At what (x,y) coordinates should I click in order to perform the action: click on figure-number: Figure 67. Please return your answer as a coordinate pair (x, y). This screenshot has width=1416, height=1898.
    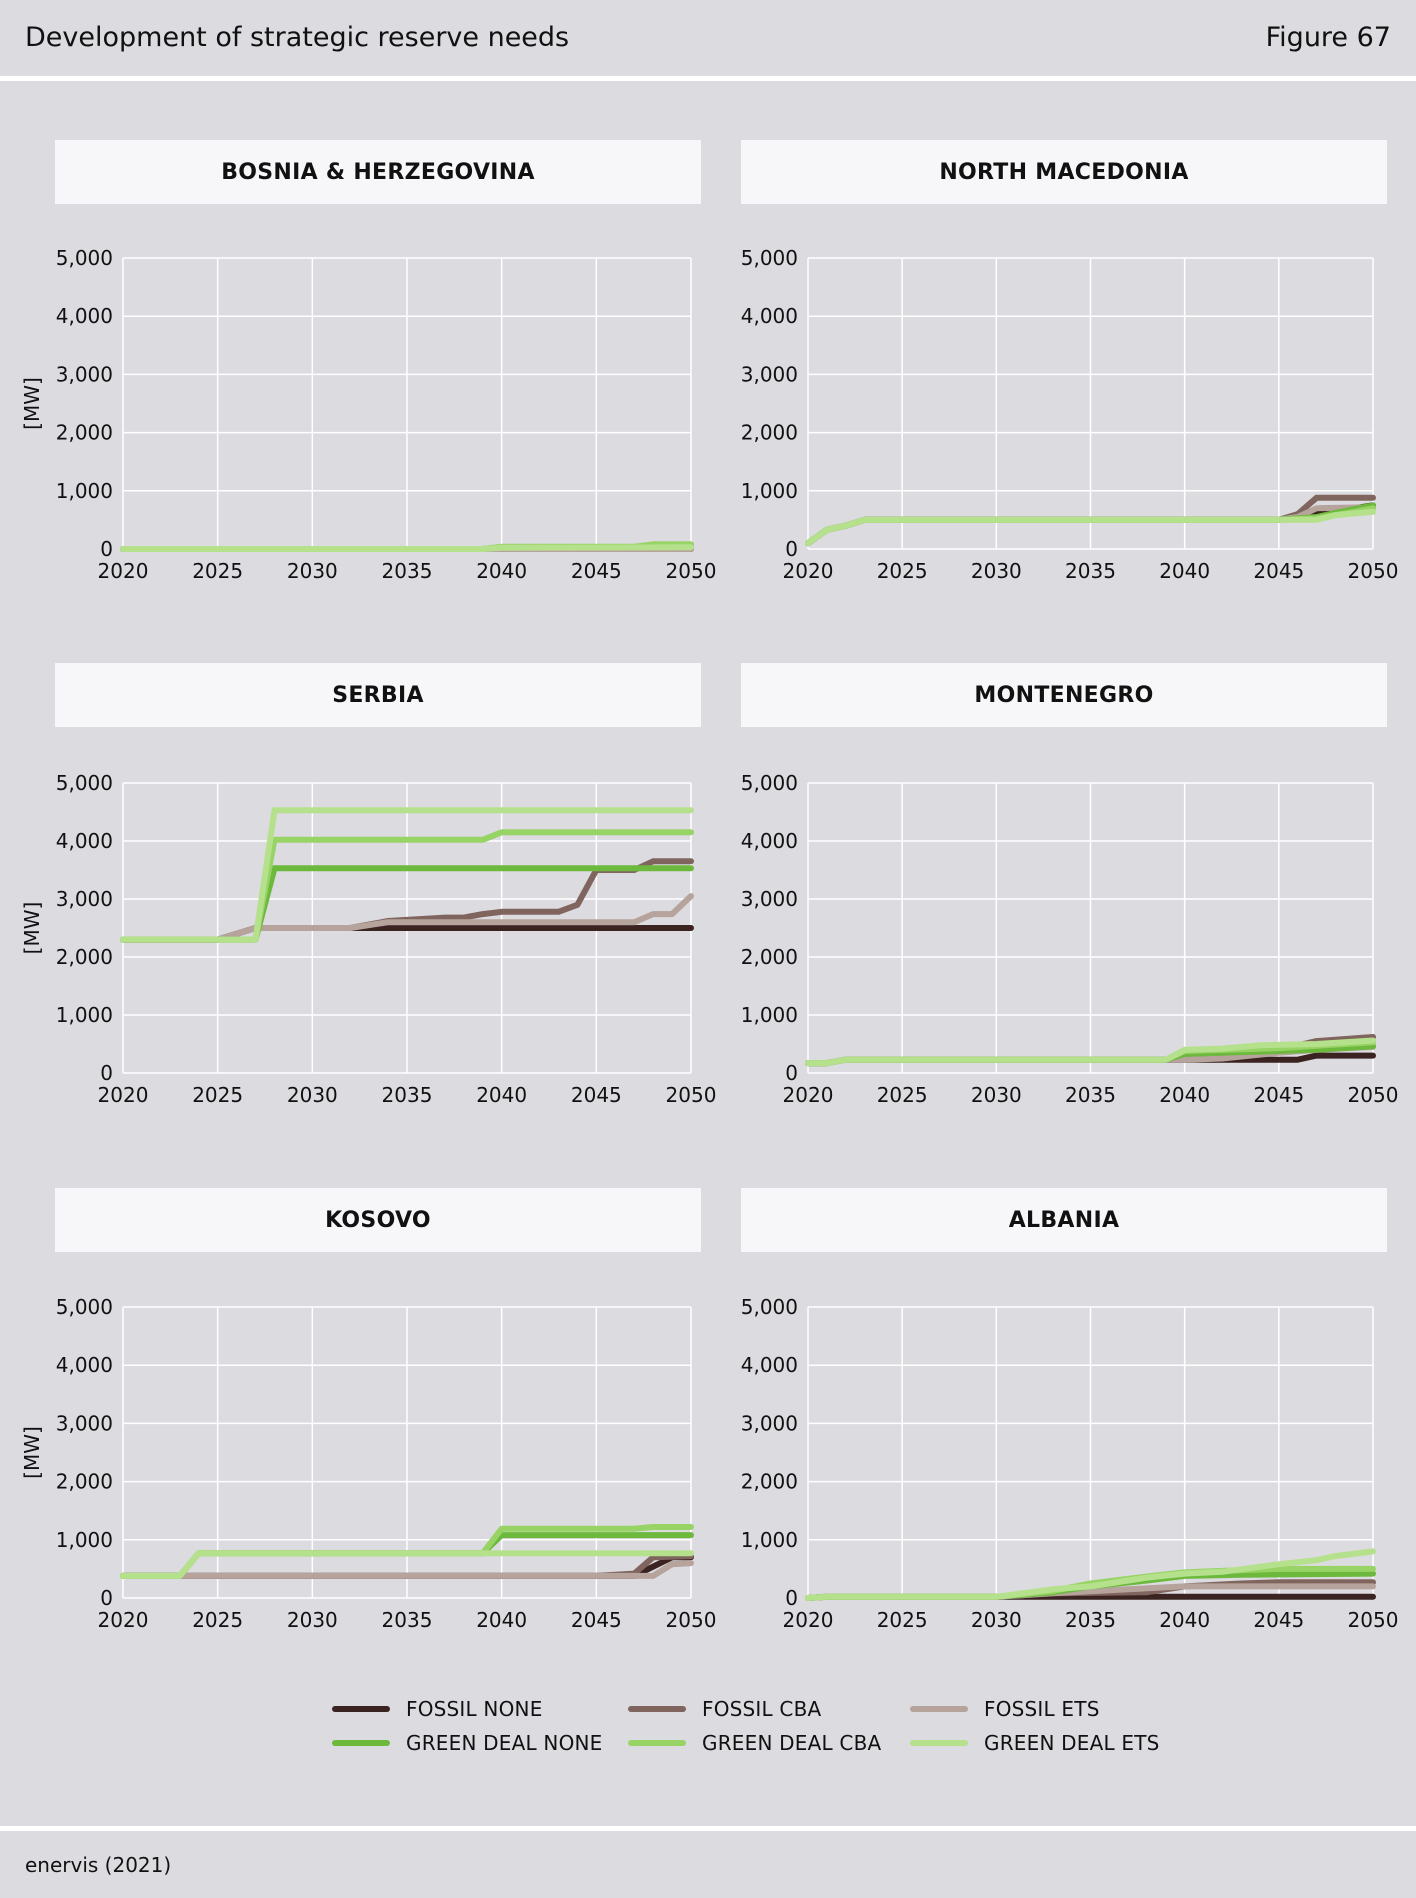
    Looking at the image, I should click on (1328, 37).